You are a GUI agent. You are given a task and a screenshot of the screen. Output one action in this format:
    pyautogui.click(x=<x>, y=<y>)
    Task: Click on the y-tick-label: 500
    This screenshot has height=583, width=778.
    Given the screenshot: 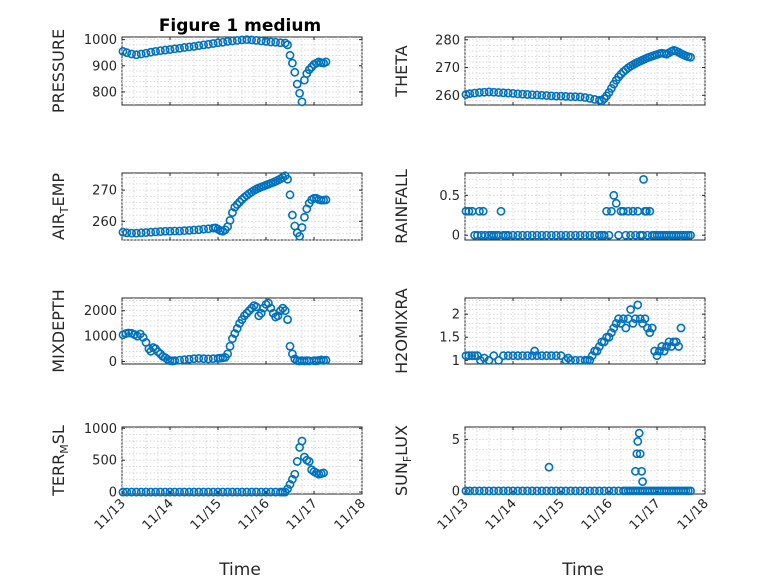 What is the action you would take?
    pyautogui.click(x=104, y=461)
    